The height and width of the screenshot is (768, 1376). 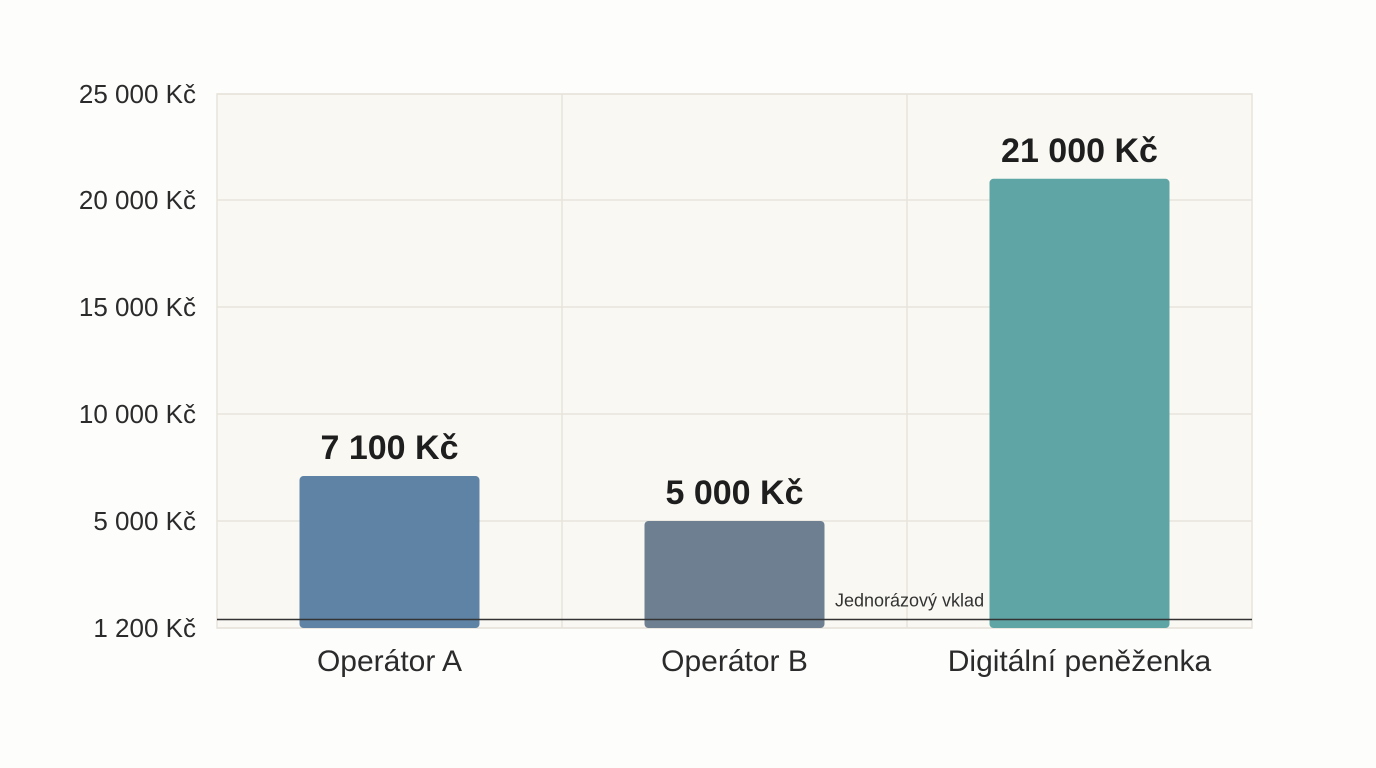 What do you see at coordinates (137, 307) in the screenshot?
I see `y-tick-label: 15 000 Kč` at bounding box center [137, 307].